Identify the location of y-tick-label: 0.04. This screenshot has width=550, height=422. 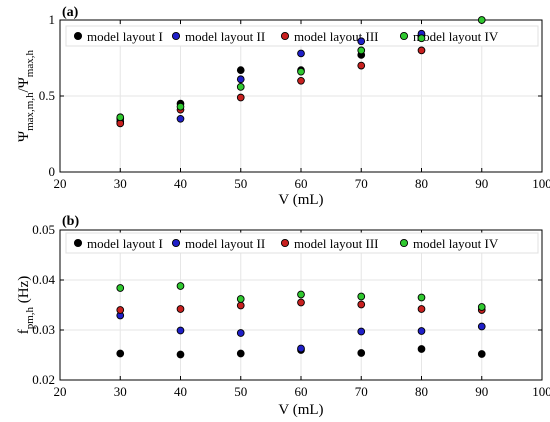
(43, 279).